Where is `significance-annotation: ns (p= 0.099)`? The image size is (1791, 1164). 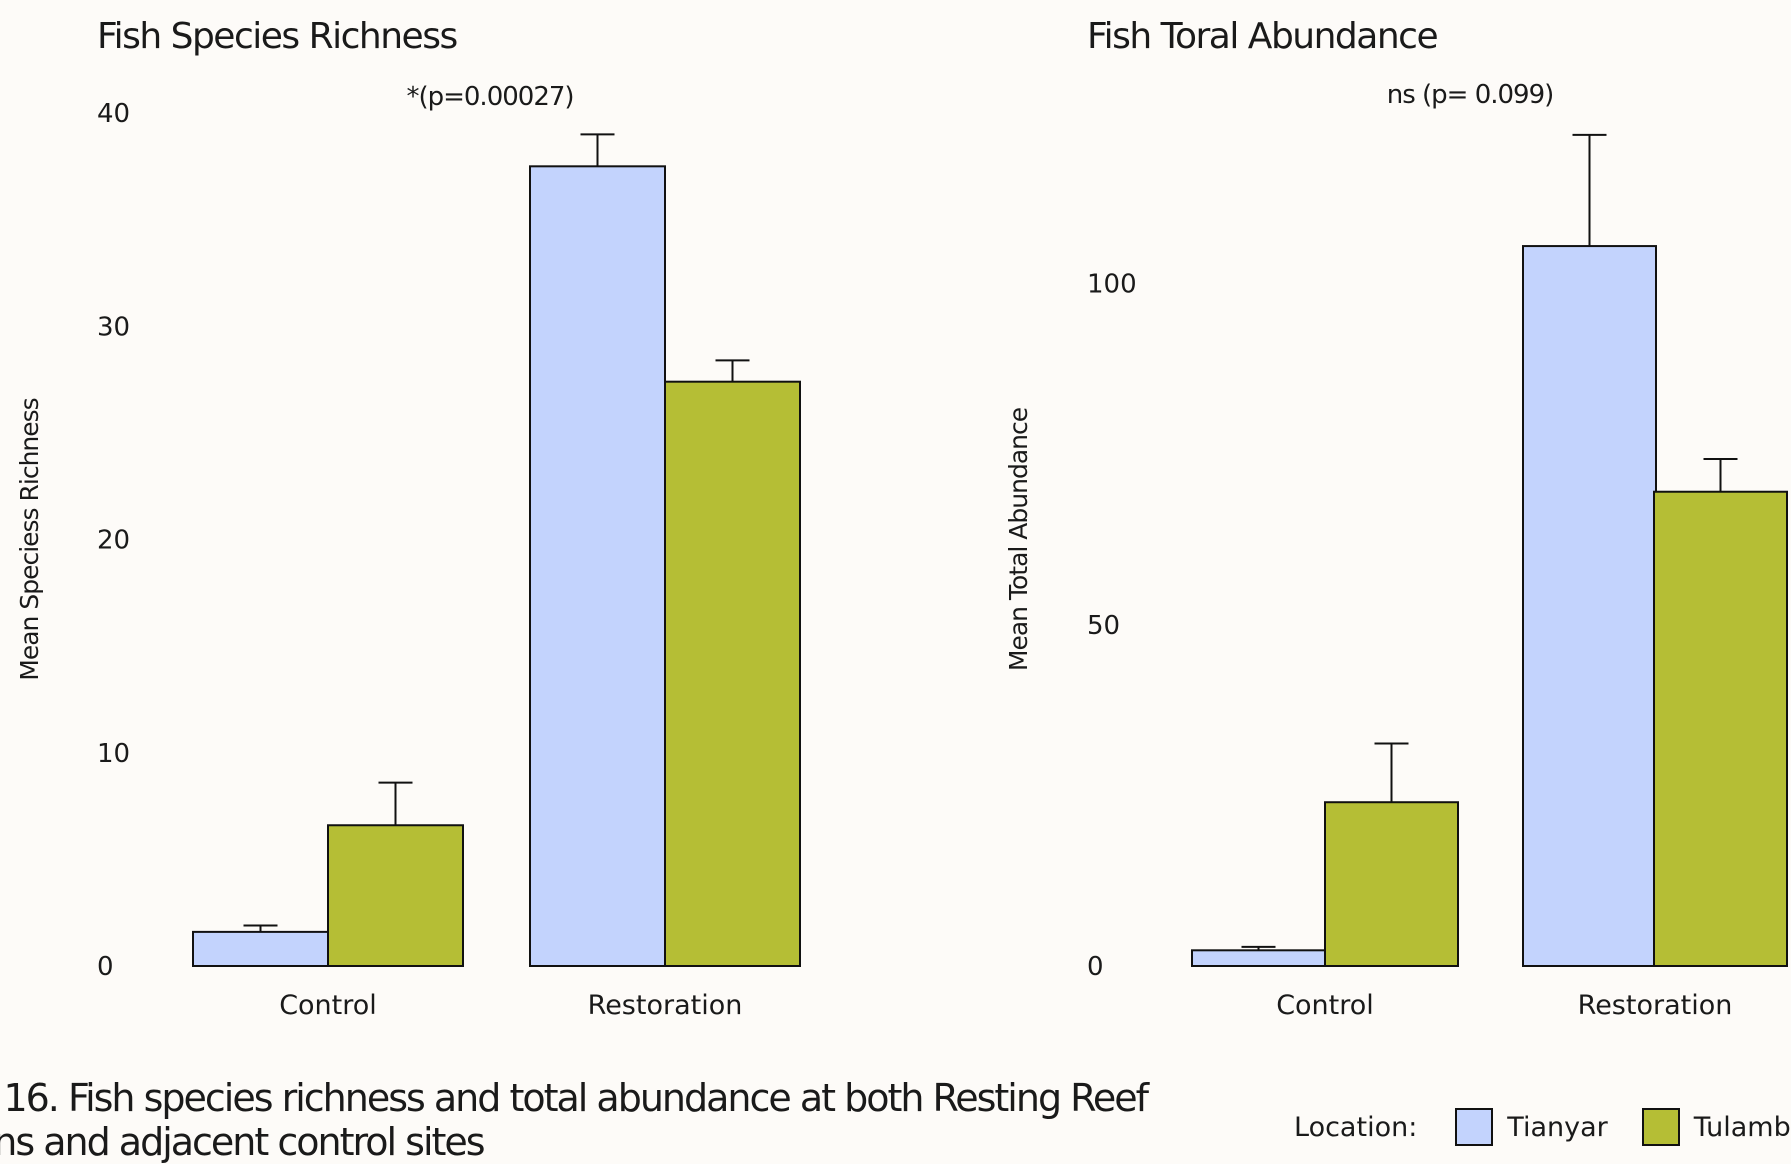 significance-annotation: ns (p= 0.099) is located at coordinates (1470, 95).